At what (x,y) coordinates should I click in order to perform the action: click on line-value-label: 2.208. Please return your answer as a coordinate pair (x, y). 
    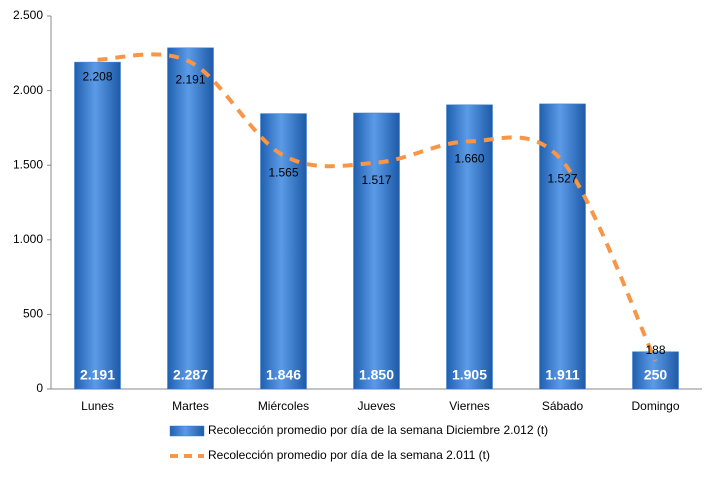
    Looking at the image, I should click on (97, 77).